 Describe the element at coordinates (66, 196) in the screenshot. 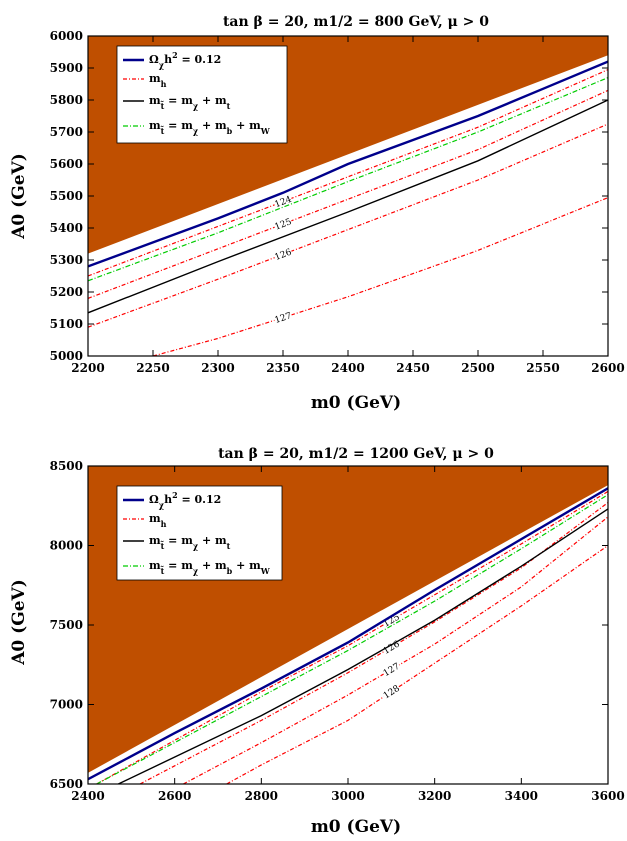

I see `y-tick-label: 5500` at that location.